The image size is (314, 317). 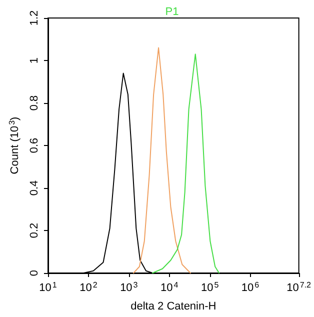 I want to click on y-tick-label: 0.2, so click(x=34, y=230).